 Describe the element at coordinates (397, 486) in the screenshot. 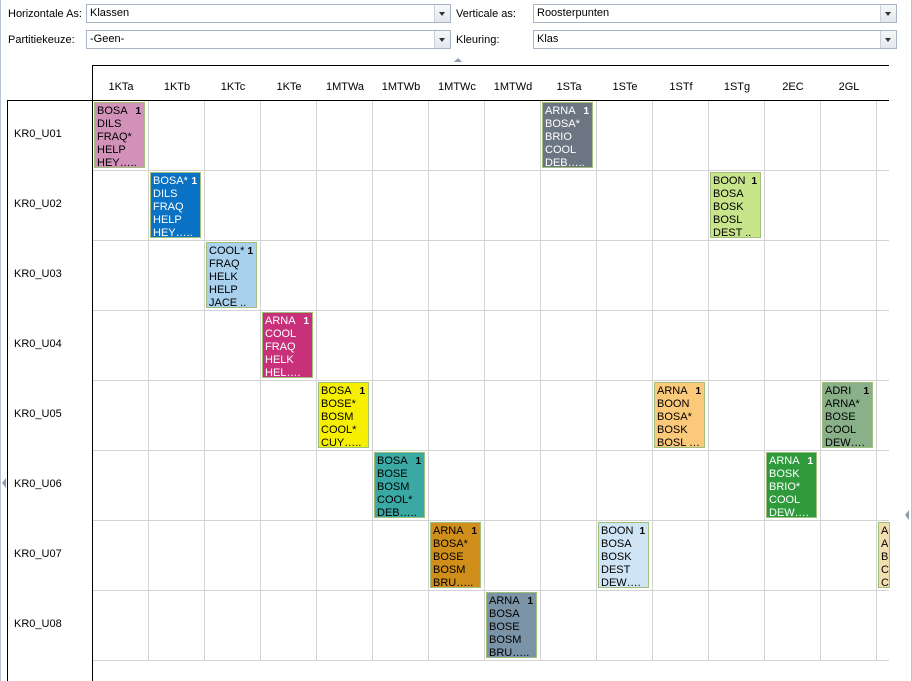

I see `lesson-teachers: BOSA BOSE BOSM COOL* DEB…..` at that location.